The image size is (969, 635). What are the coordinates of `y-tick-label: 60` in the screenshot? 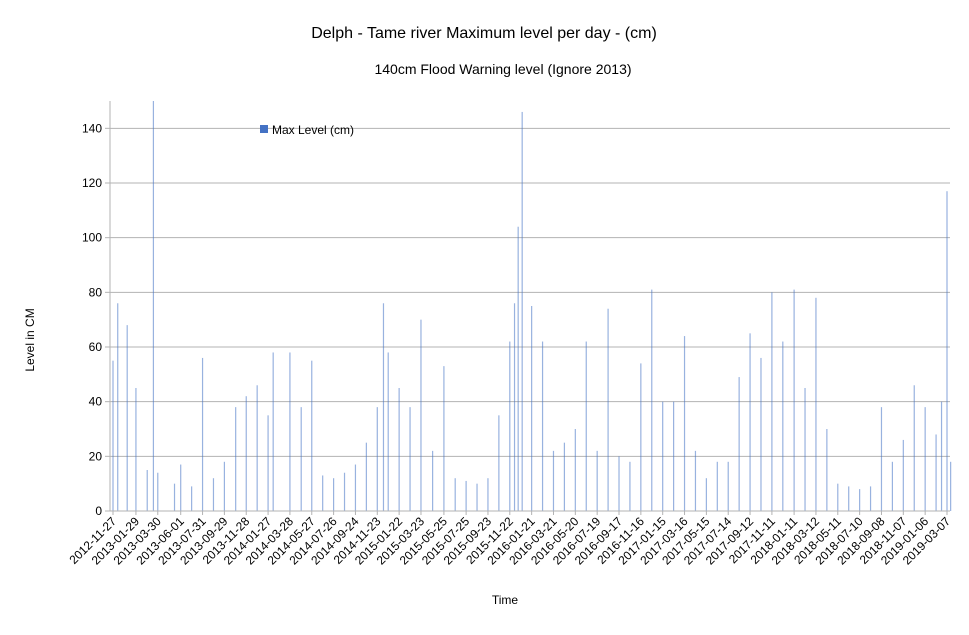 It's located at (96, 347).